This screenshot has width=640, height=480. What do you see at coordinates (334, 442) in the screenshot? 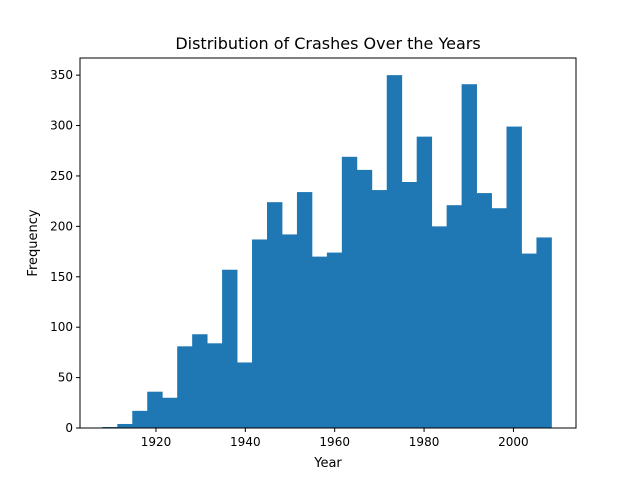
I see `x-tick-label: 1960` at bounding box center [334, 442].